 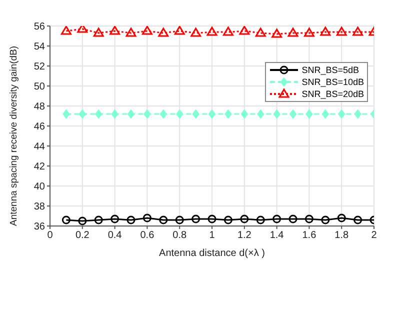 What do you see at coordinates (40, 107) in the screenshot?
I see `y-tick-label: 48` at bounding box center [40, 107].